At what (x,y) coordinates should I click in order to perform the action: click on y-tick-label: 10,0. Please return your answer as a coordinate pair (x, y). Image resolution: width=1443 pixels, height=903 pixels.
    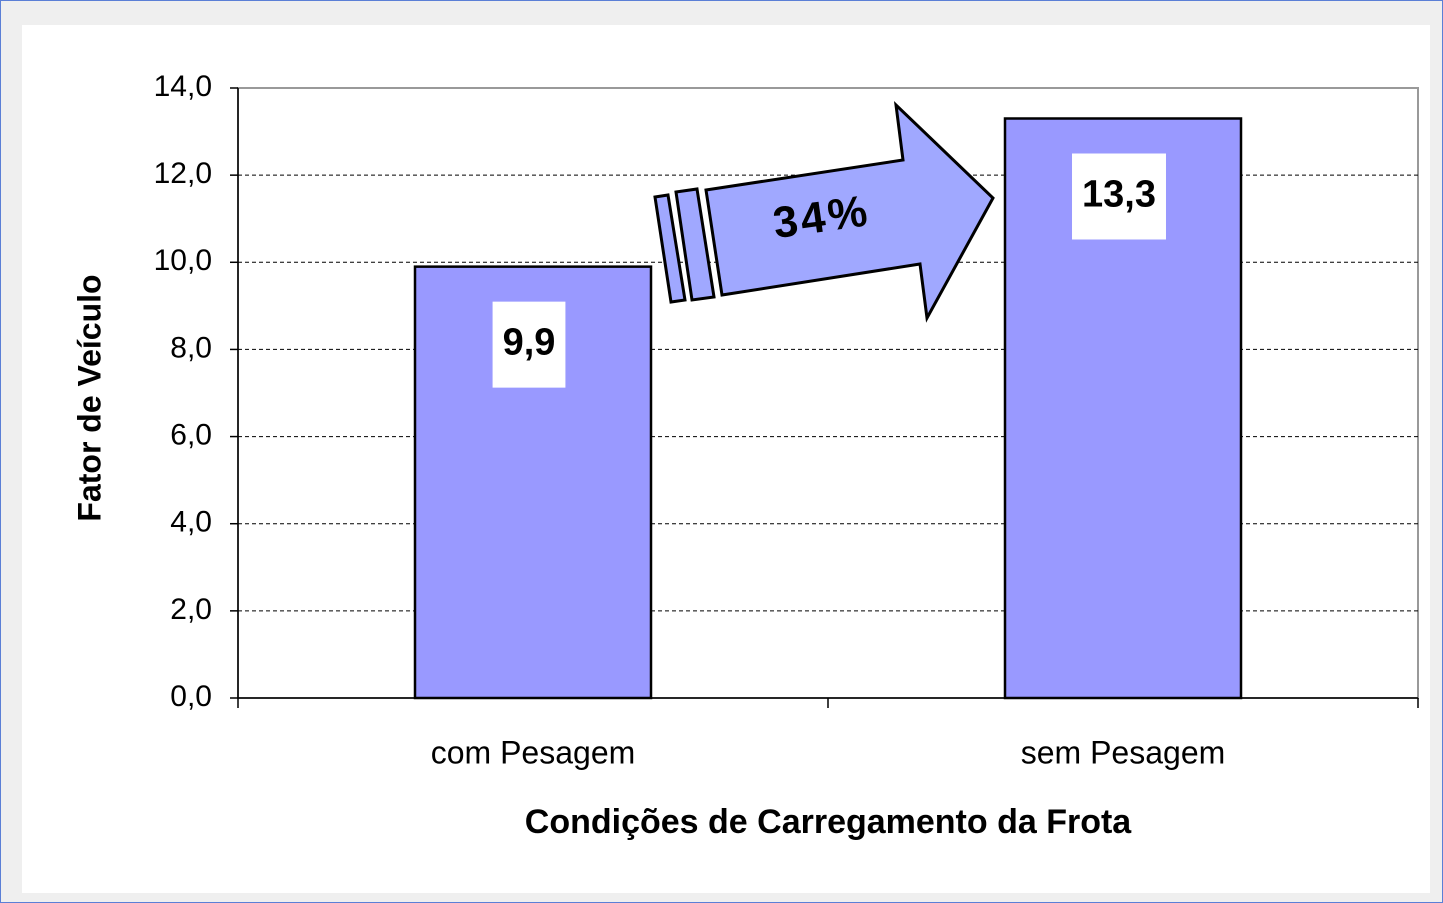
    Looking at the image, I should click on (183, 260).